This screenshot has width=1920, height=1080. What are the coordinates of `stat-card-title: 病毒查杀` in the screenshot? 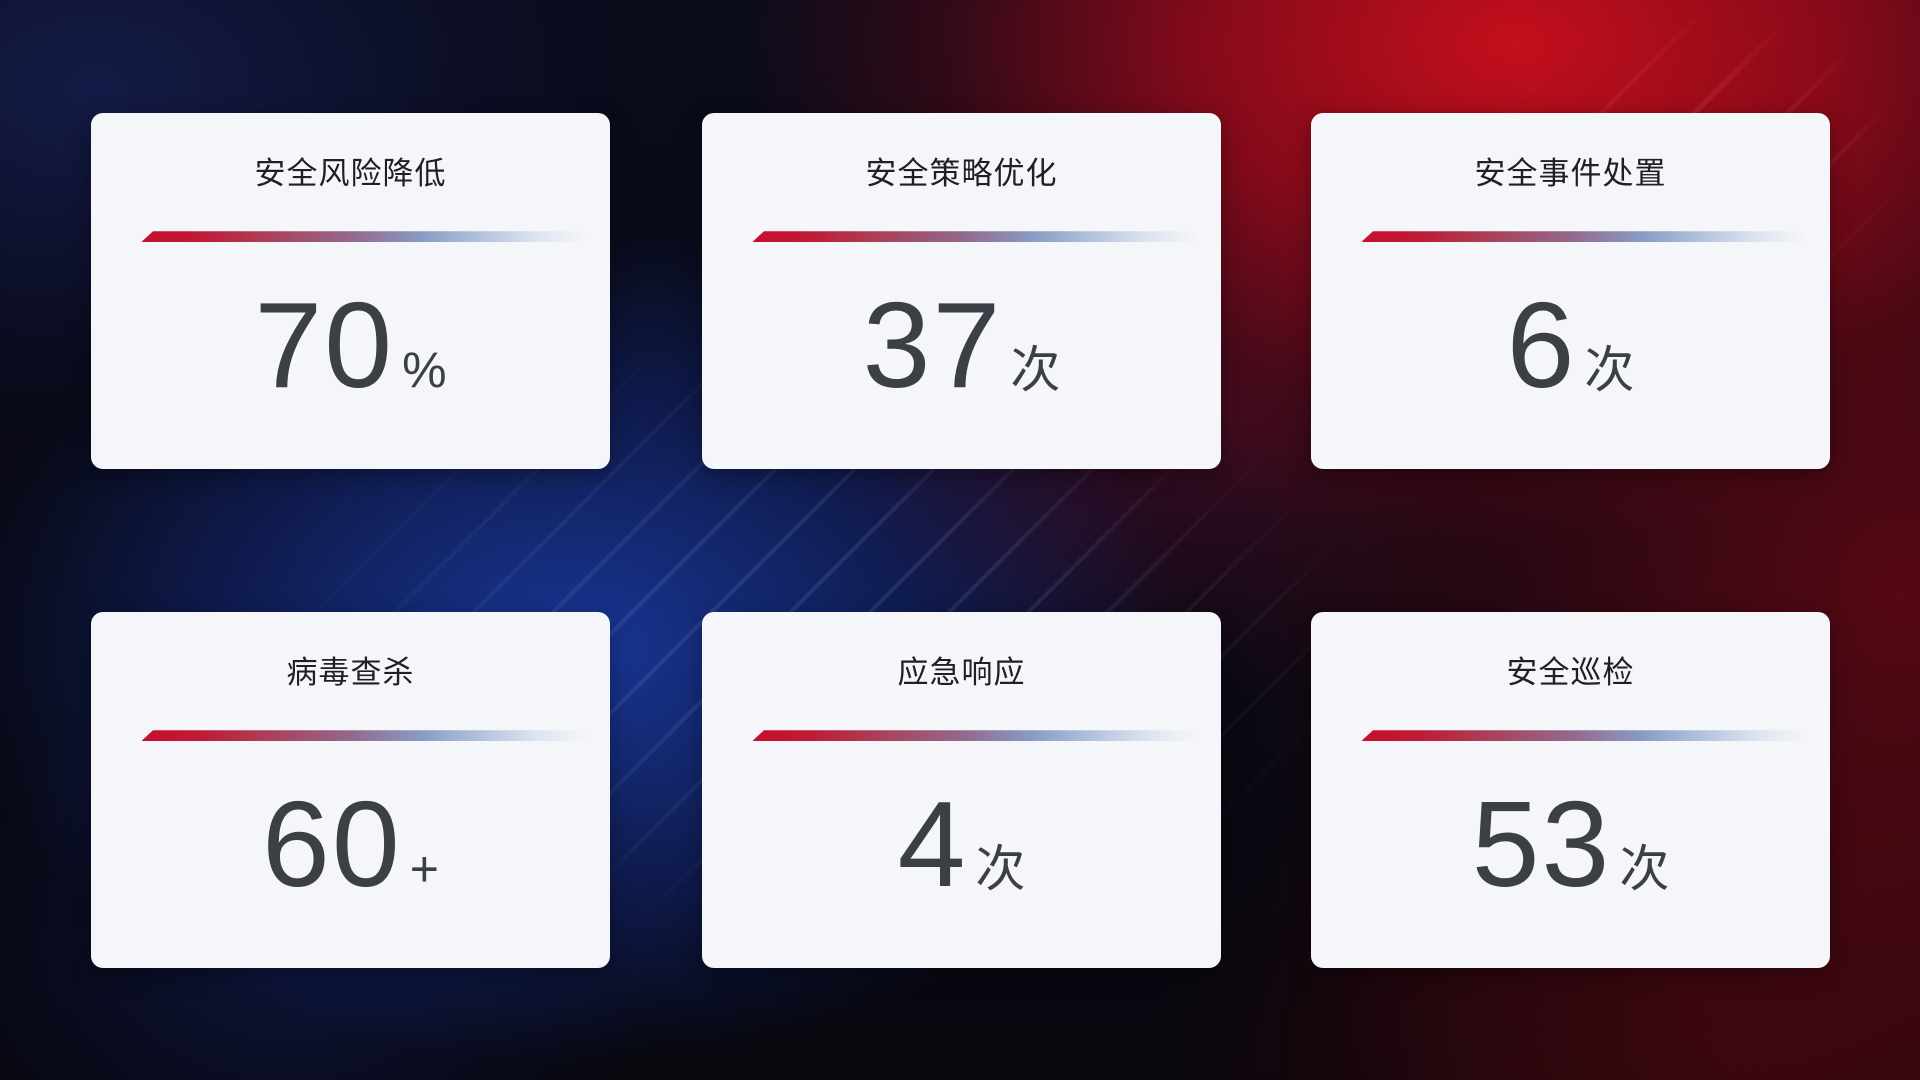 It's located at (350, 672).